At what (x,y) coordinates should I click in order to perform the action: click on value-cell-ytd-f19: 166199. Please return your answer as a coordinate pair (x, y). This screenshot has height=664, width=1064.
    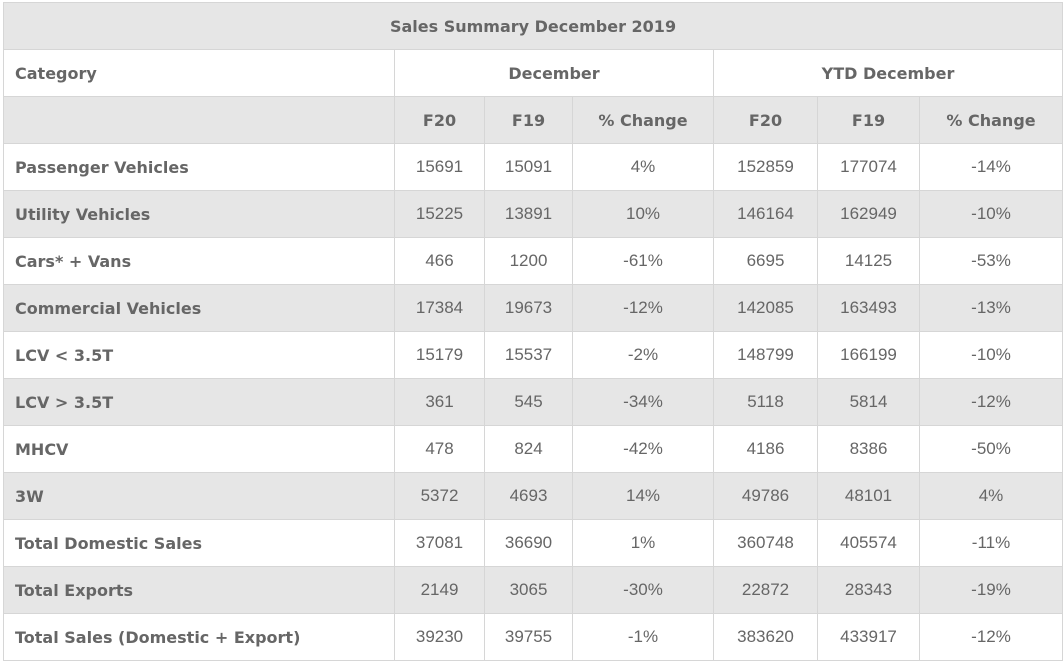
    Looking at the image, I should click on (868, 355).